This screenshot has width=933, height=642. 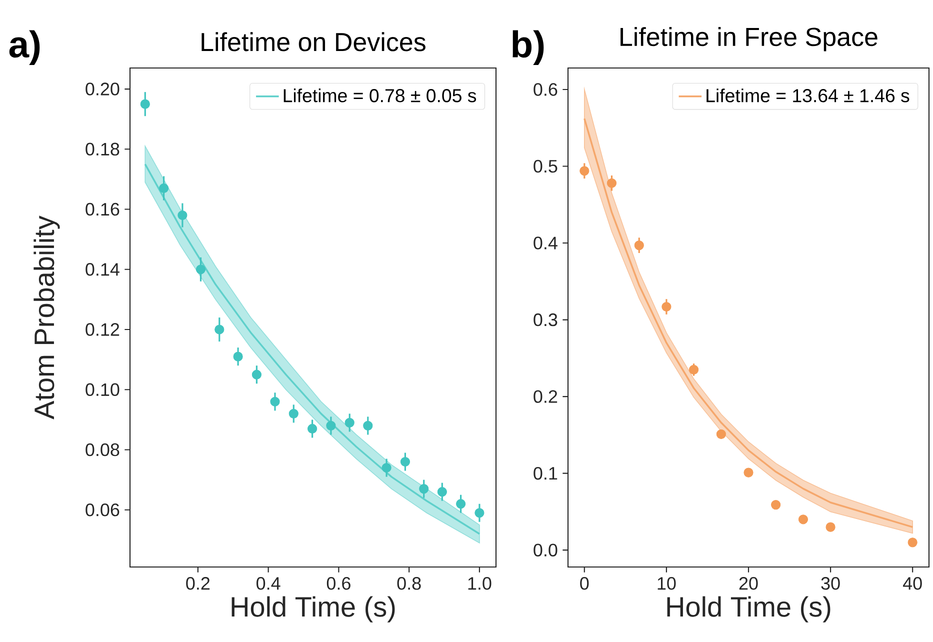 I want to click on x-tick-label: 10, so click(x=667, y=583).